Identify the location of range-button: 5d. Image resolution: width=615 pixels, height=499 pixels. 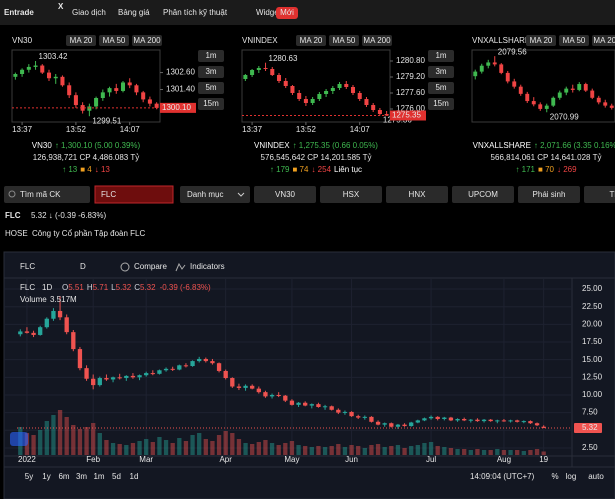
(116, 476).